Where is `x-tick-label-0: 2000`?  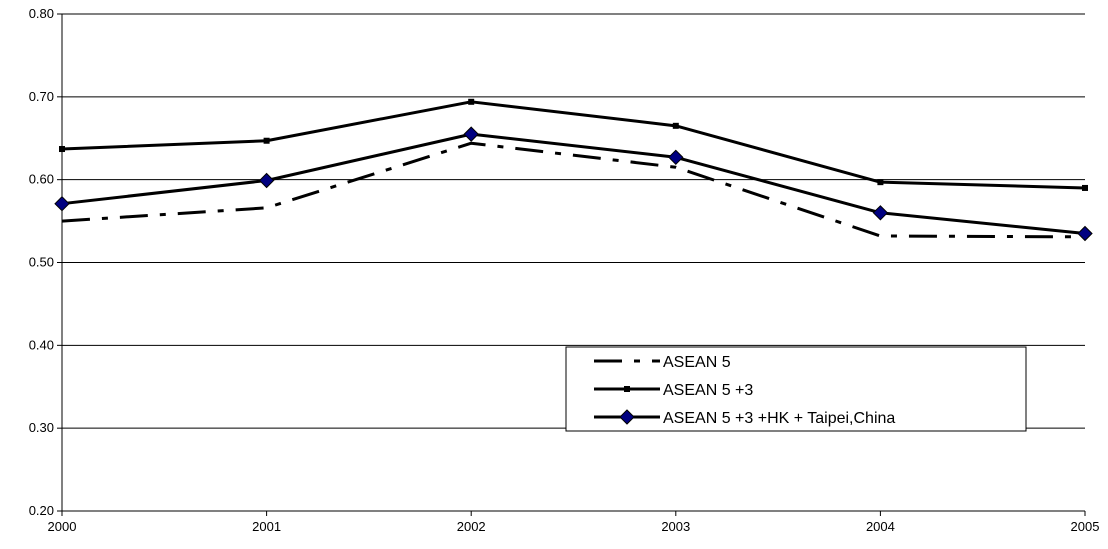
x-tick-label-0: 2000 is located at coordinates (62, 526).